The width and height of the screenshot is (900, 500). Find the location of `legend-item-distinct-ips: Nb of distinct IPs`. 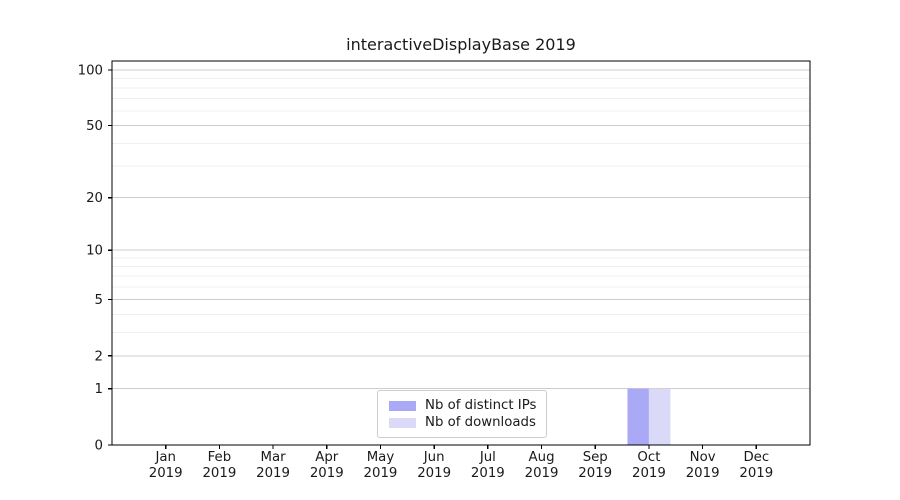

legend-item-distinct-ips: Nb of distinct IPs is located at coordinates (462, 405).